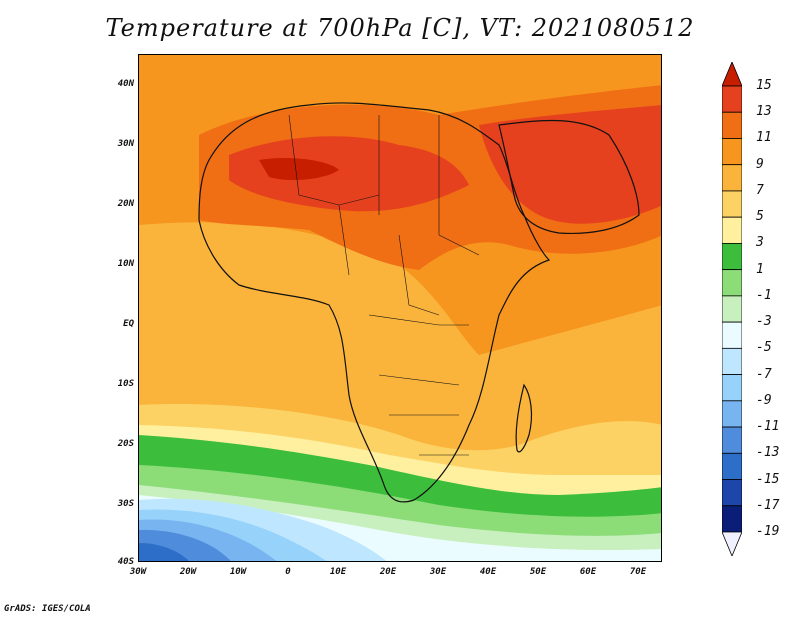 This screenshot has height=618, width=800. I want to click on colorbar-tick-label: 11, so click(764, 138).